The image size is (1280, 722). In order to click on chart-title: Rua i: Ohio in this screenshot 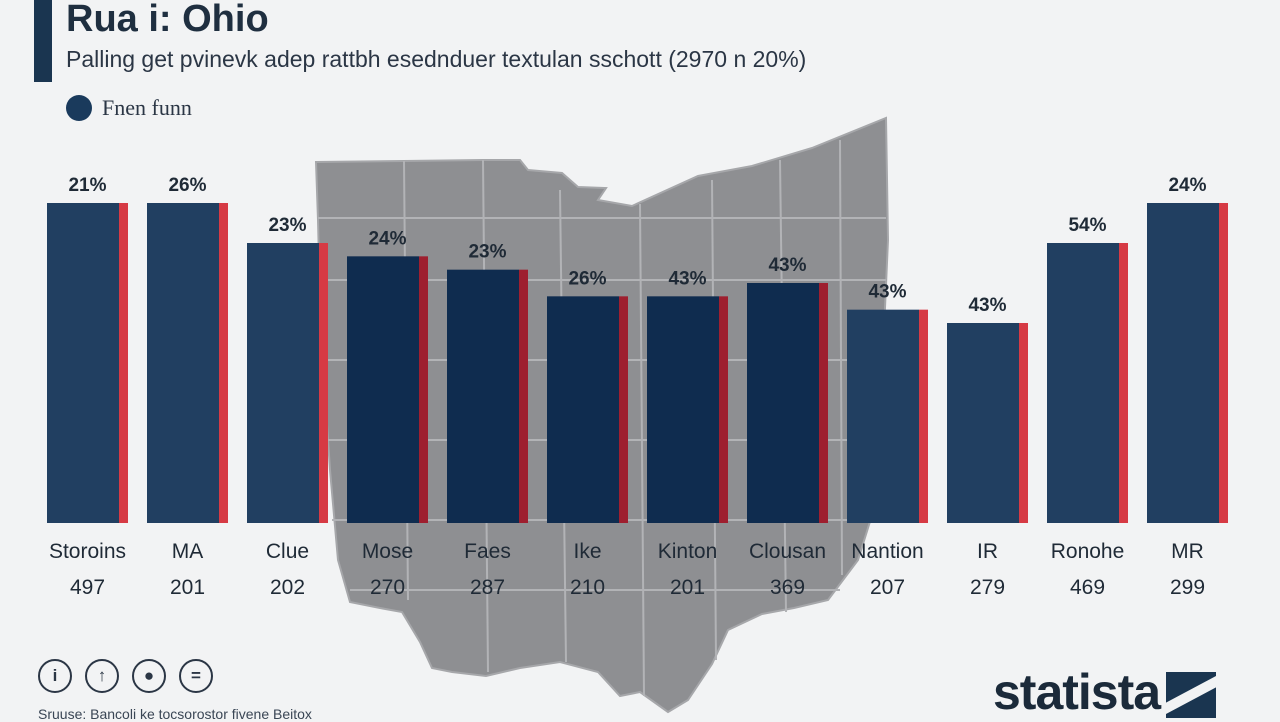, I will do `click(167, 20)`.